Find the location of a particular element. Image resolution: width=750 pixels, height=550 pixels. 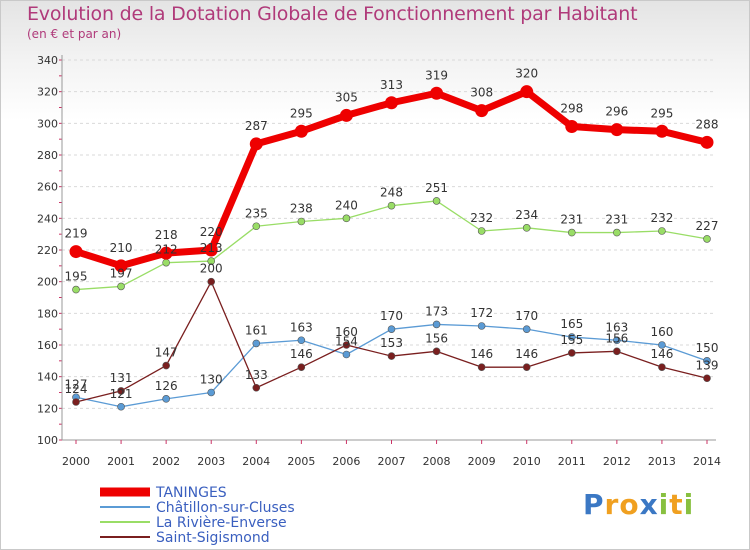

x-tick-label: 2010 is located at coordinates (527, 461).